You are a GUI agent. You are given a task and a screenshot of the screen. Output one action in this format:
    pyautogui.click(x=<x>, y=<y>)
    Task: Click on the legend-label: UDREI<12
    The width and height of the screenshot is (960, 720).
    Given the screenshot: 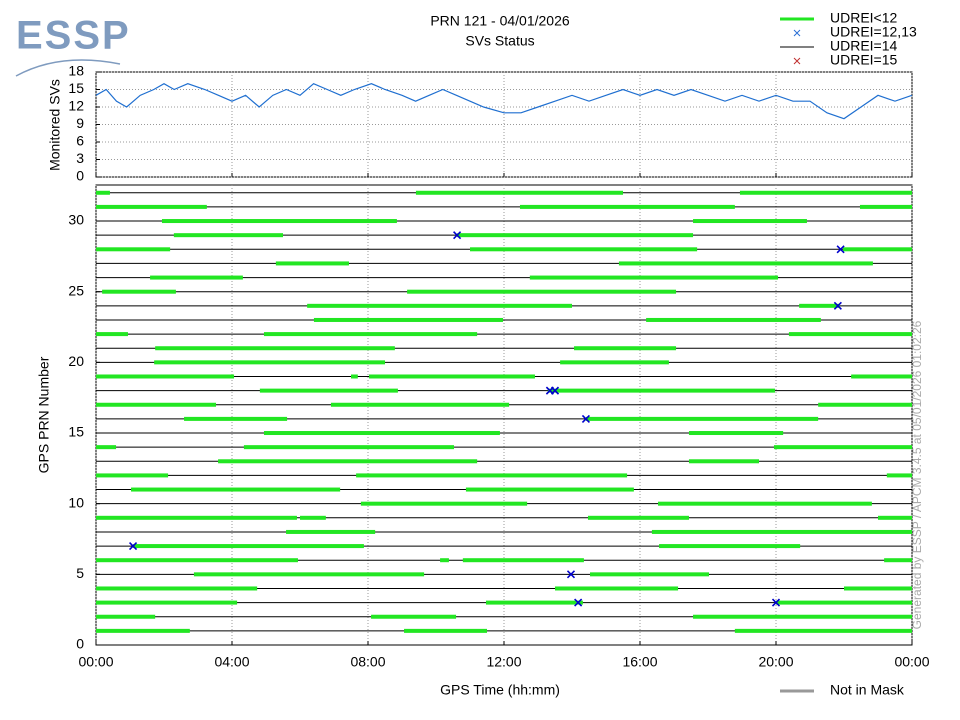 What is the action you would take?
    pyautogui.click(x=864, y=18)
    